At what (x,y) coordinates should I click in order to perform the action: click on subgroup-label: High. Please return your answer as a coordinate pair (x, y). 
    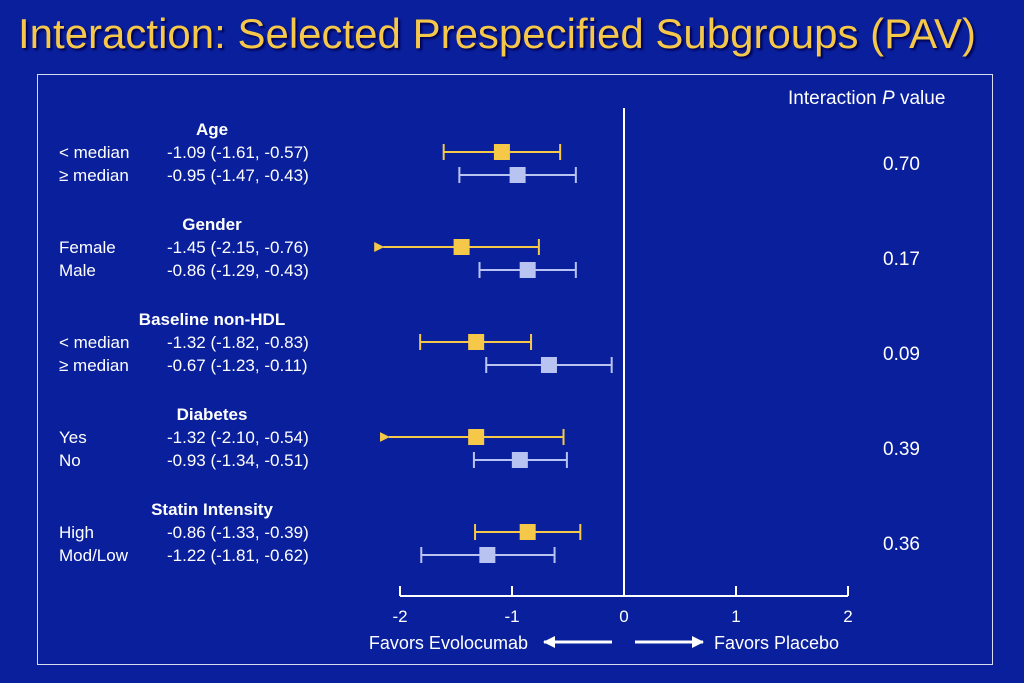
    Looking at the image, I should click on (76, 532).